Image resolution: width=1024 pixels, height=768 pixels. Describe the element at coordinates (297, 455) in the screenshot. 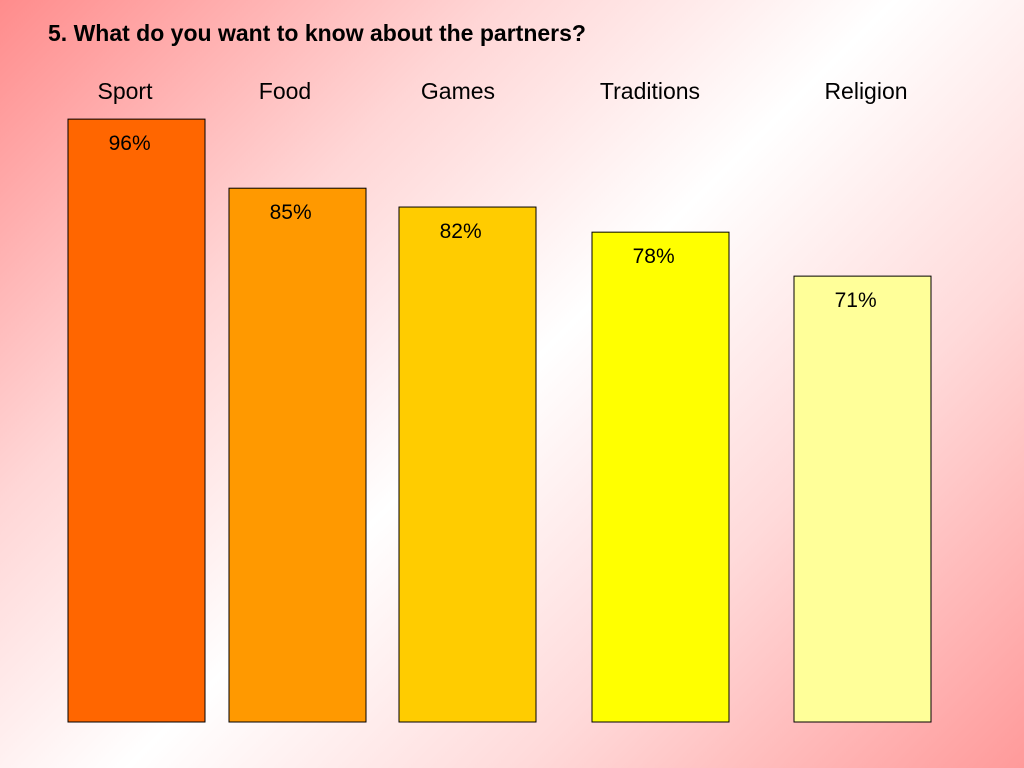

I see `bar-food` at that location.